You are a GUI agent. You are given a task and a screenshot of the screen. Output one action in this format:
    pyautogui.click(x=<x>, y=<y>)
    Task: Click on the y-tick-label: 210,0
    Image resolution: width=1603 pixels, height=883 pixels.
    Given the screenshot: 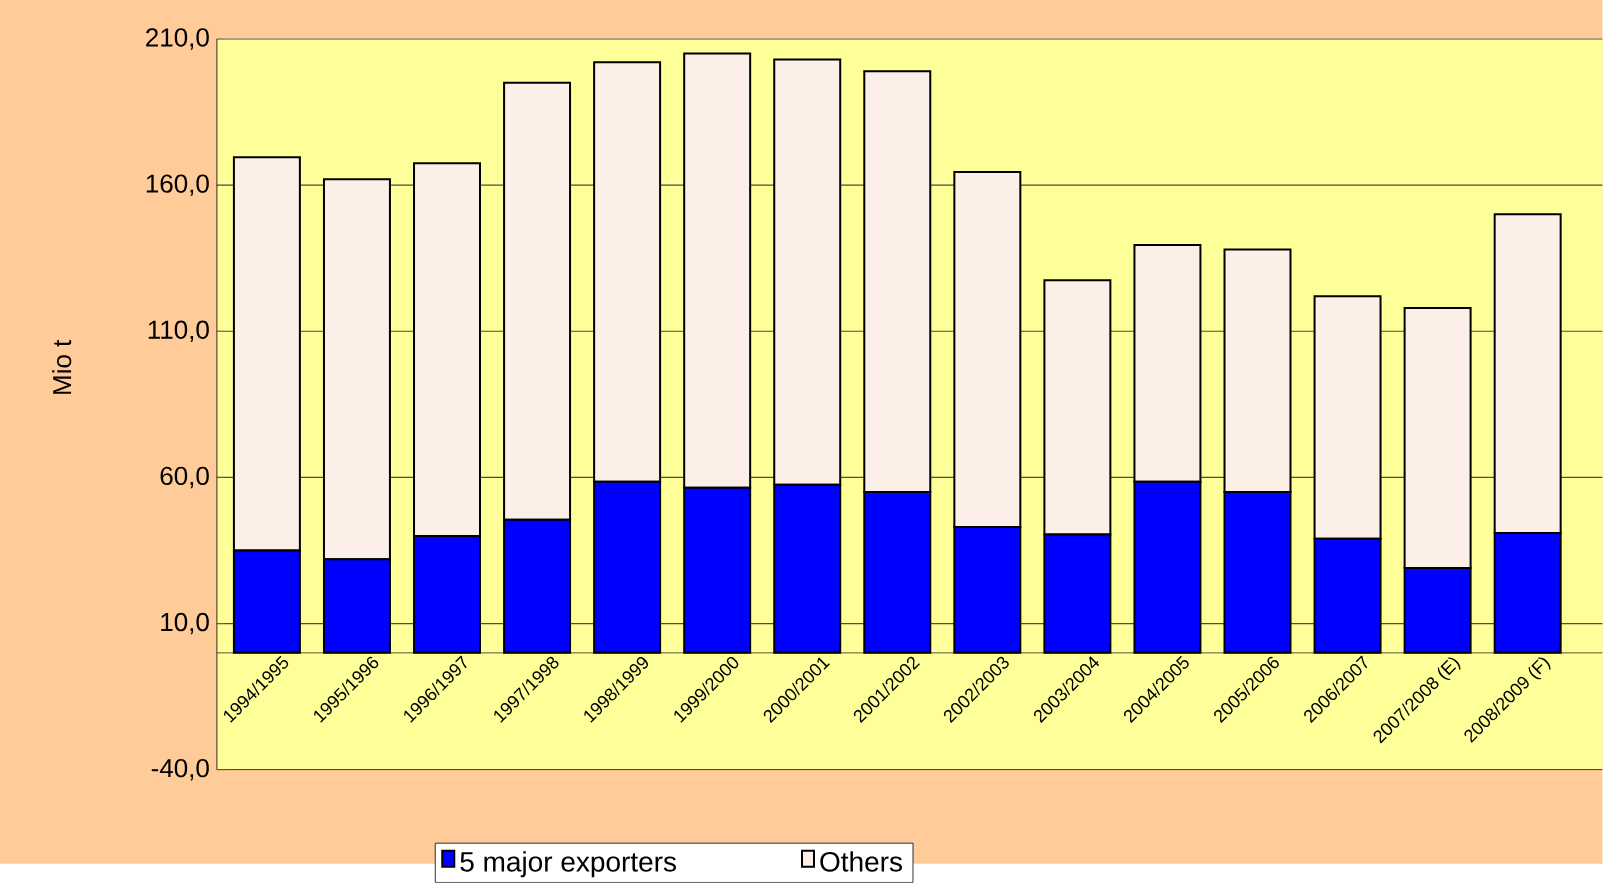 What is the action you would take?
    pyautogui.click(x=177, y=39)
    